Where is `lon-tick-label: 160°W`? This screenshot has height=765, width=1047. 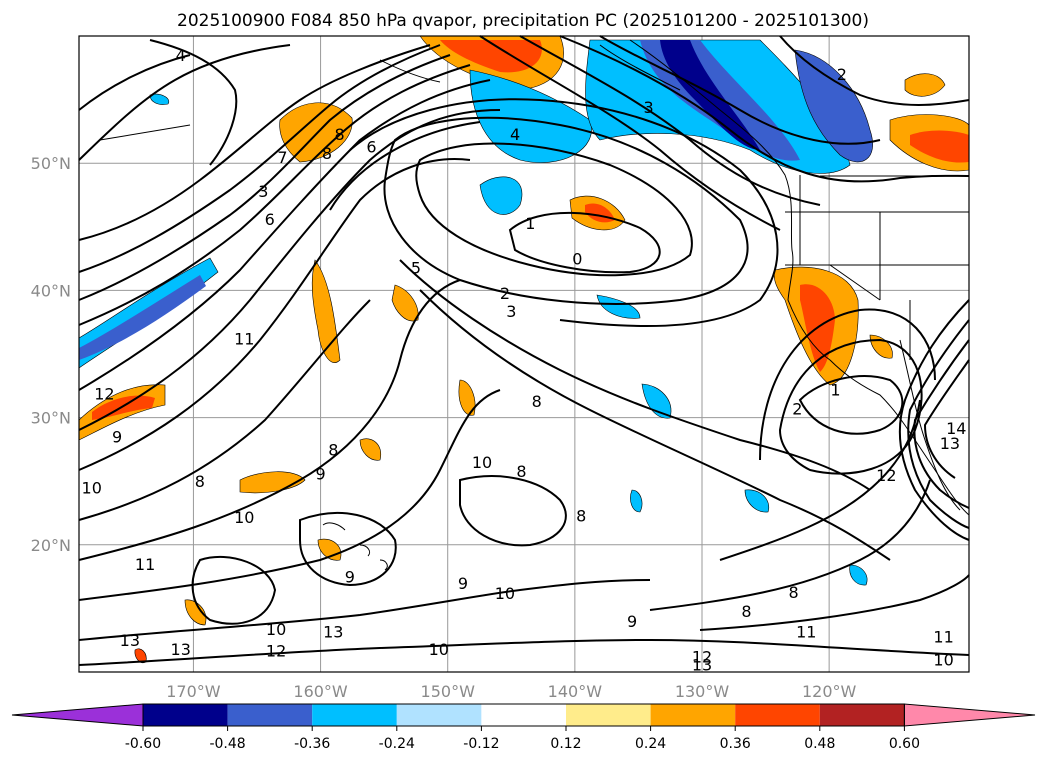
lon-tick-label: 160°W is located at coordinates (320, 691).